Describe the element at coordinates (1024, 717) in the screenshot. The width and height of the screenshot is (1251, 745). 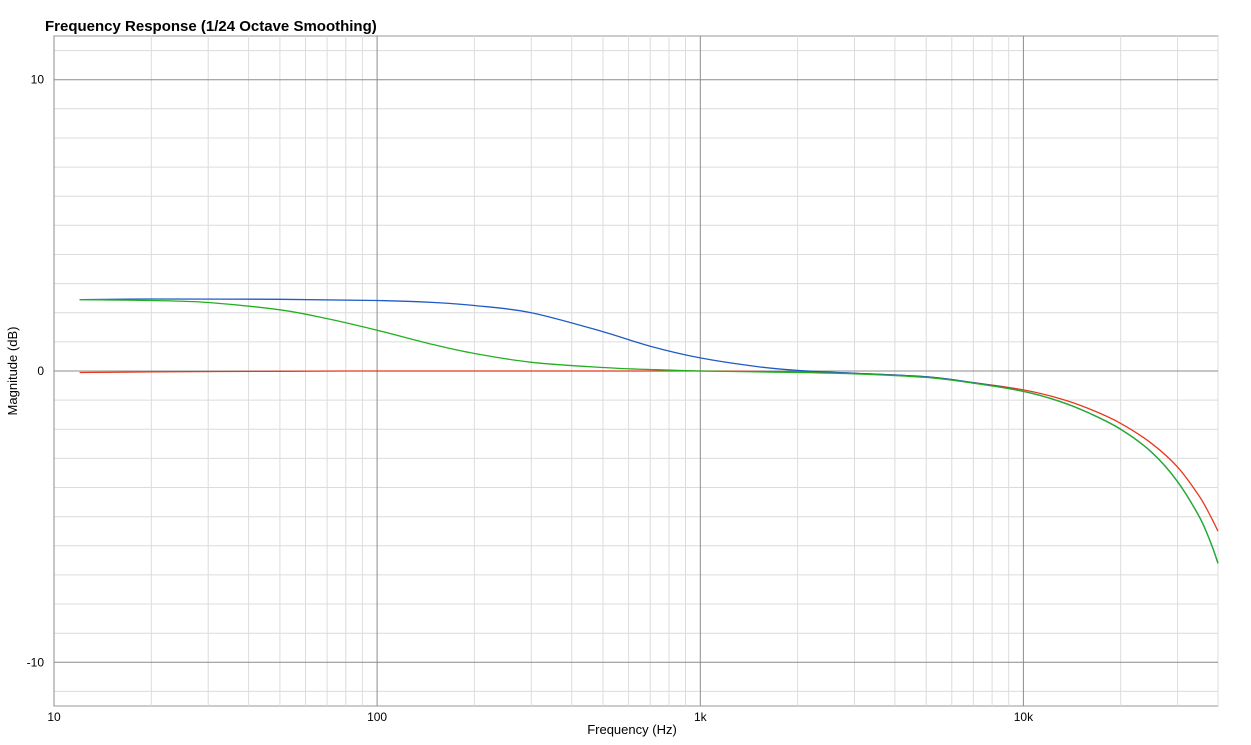
I see `x-tick-label: 10k` at that location.